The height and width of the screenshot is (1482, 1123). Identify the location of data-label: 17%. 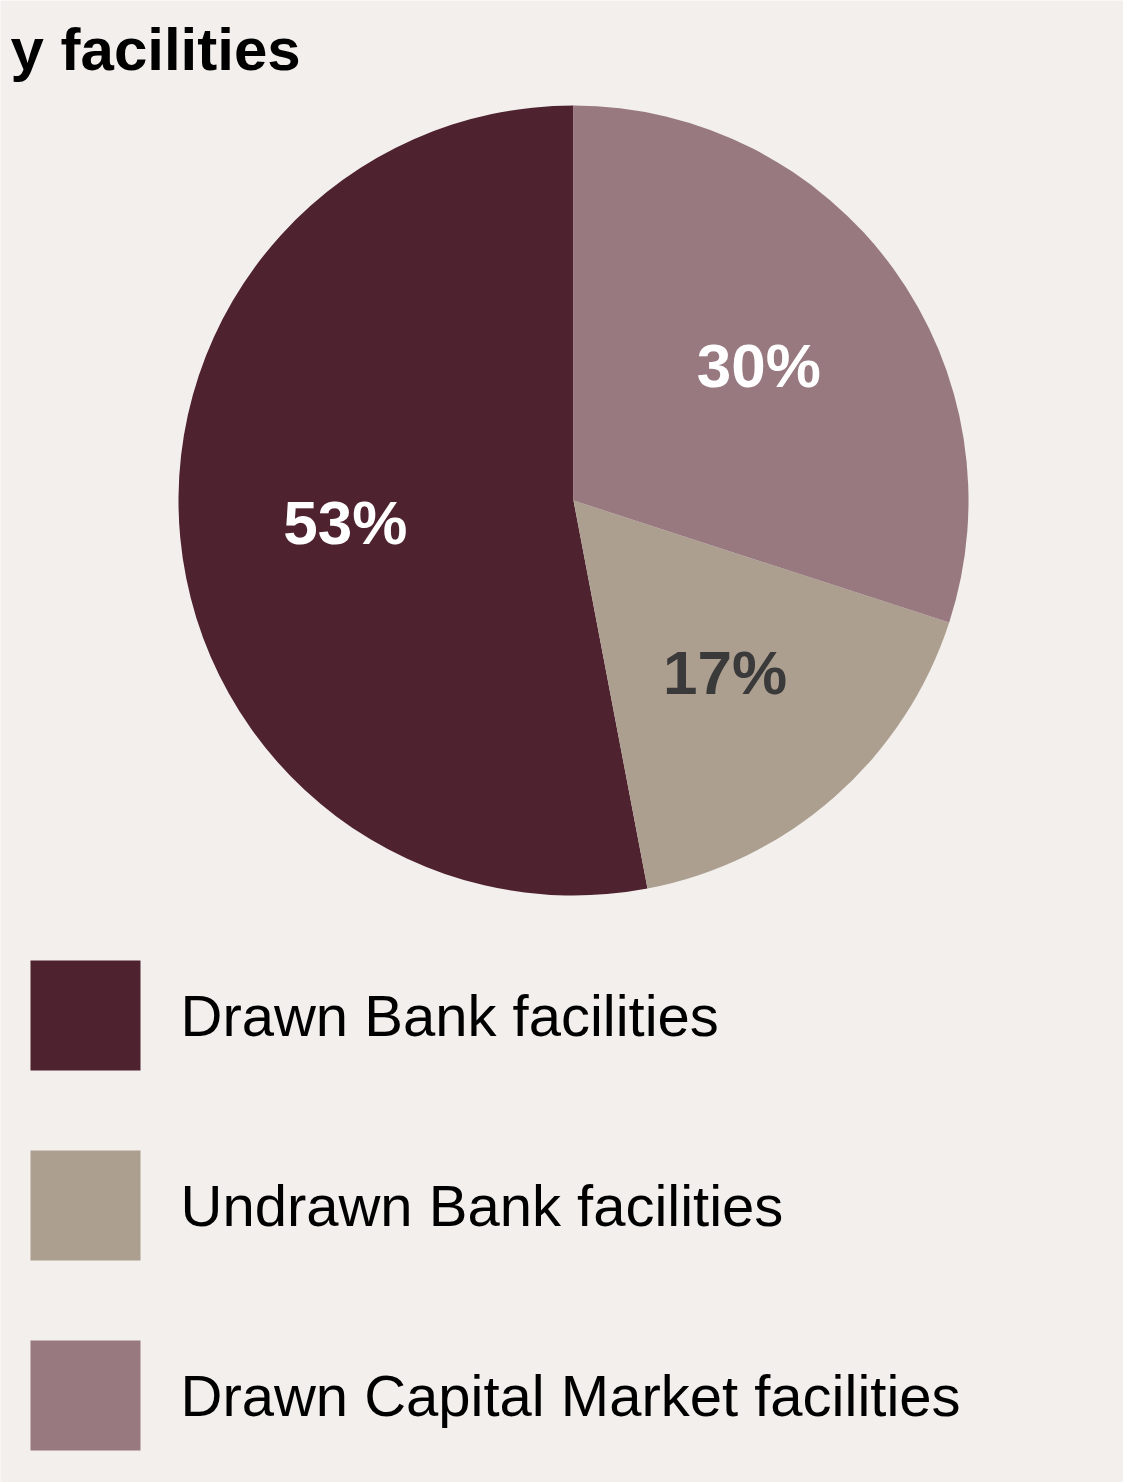
(725, 672).